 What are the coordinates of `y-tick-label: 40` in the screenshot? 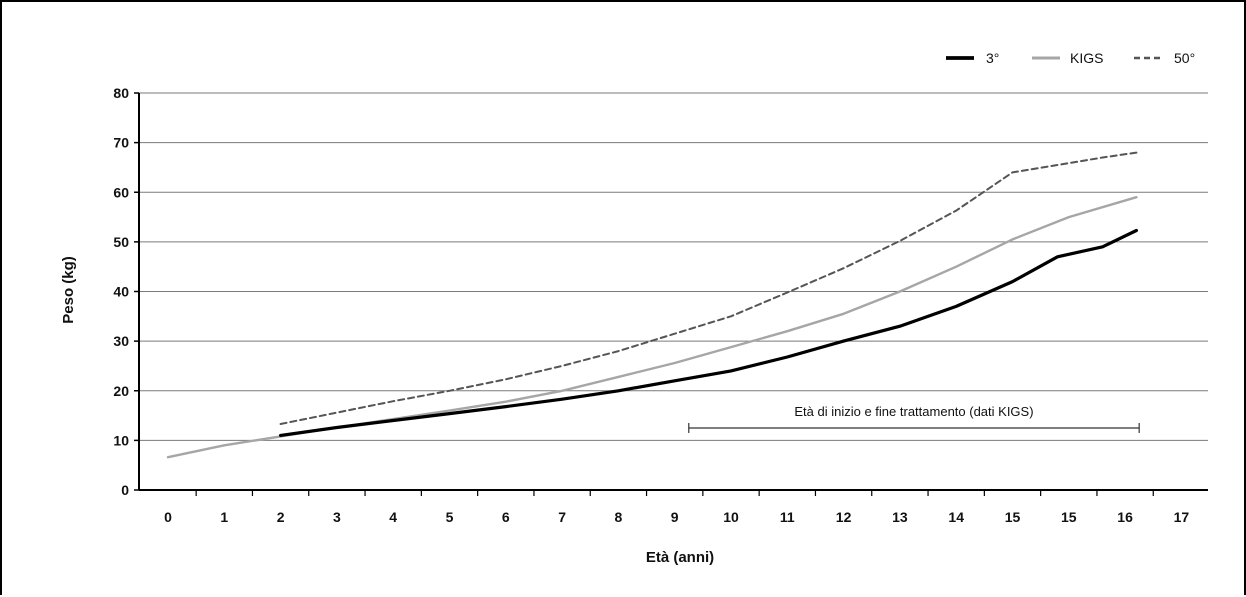 It's located at (121, 292).